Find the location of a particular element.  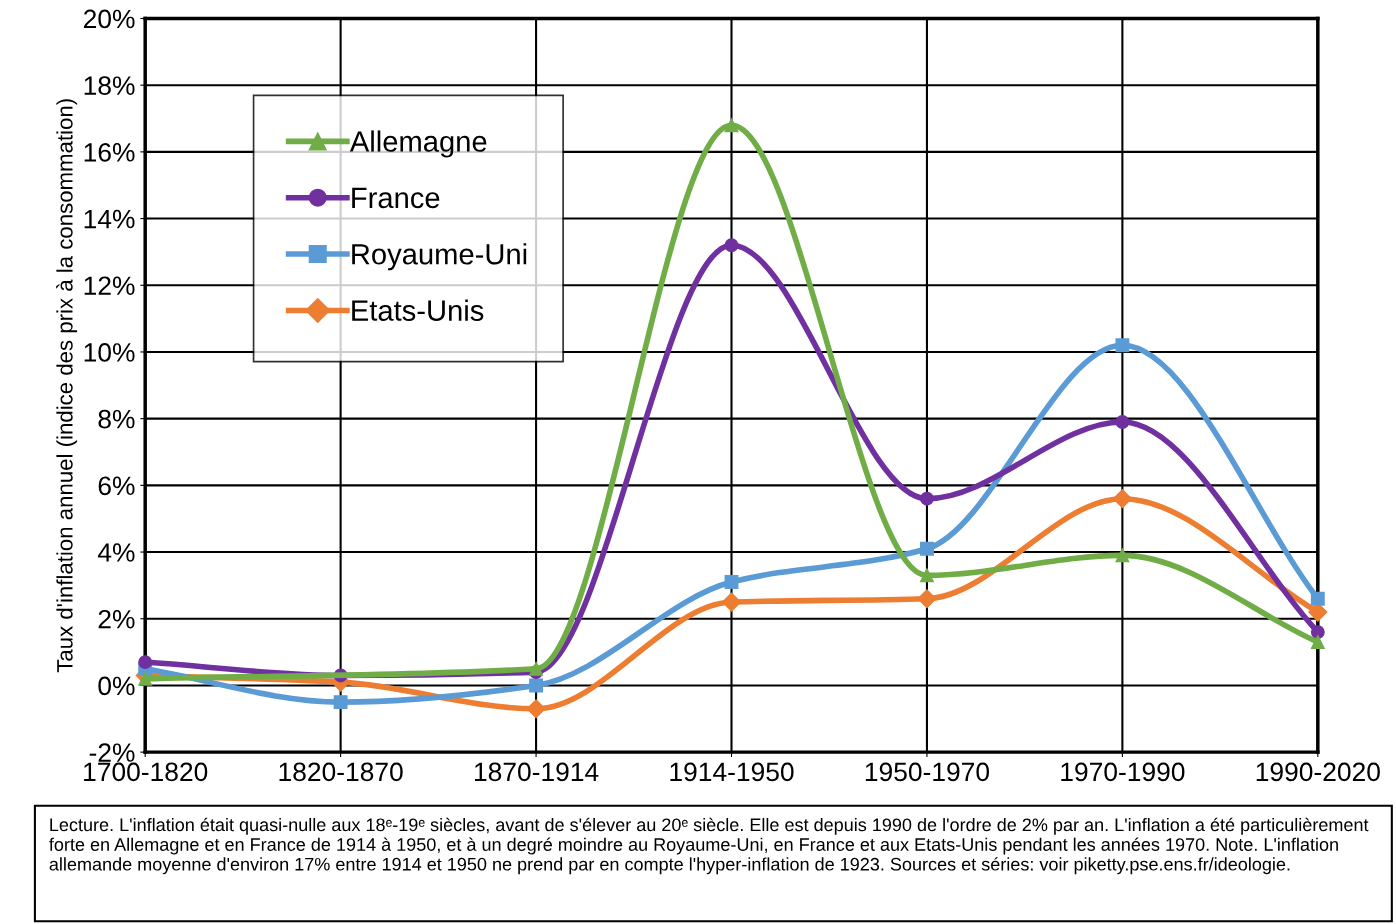

x-tick-label: 1870-1914 is located at coordinates (536, 772).